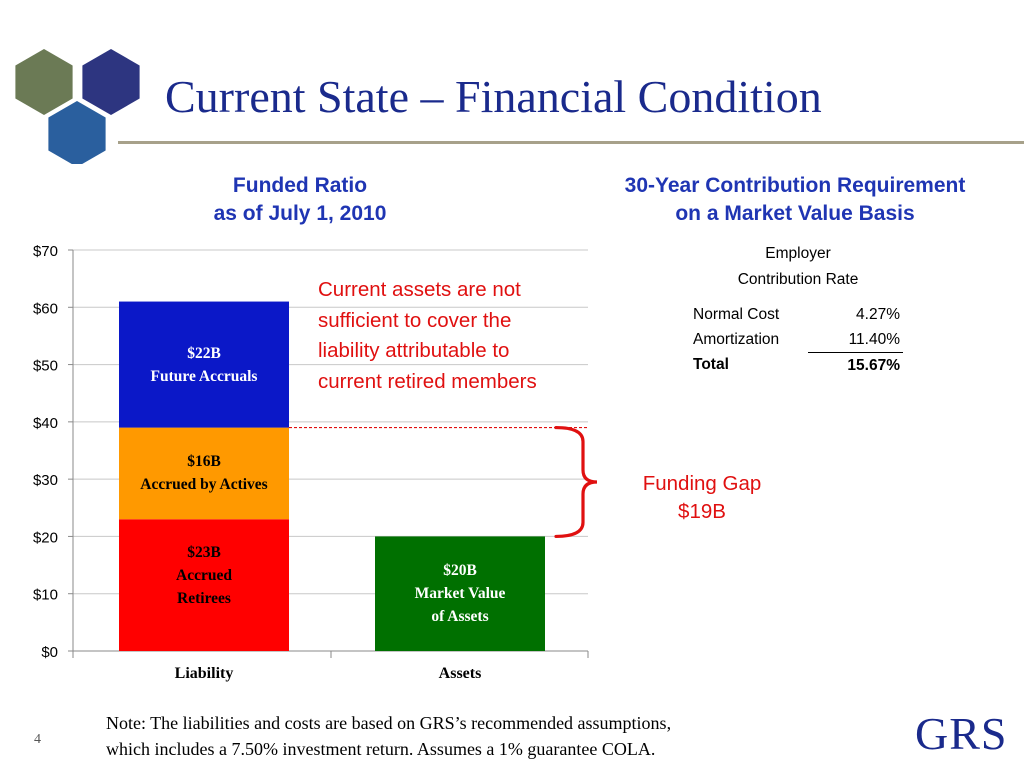  What do you see at coordinates (711, 365) in the screenshot?
I see `row-label: Total` at bounding box center [711, 365].